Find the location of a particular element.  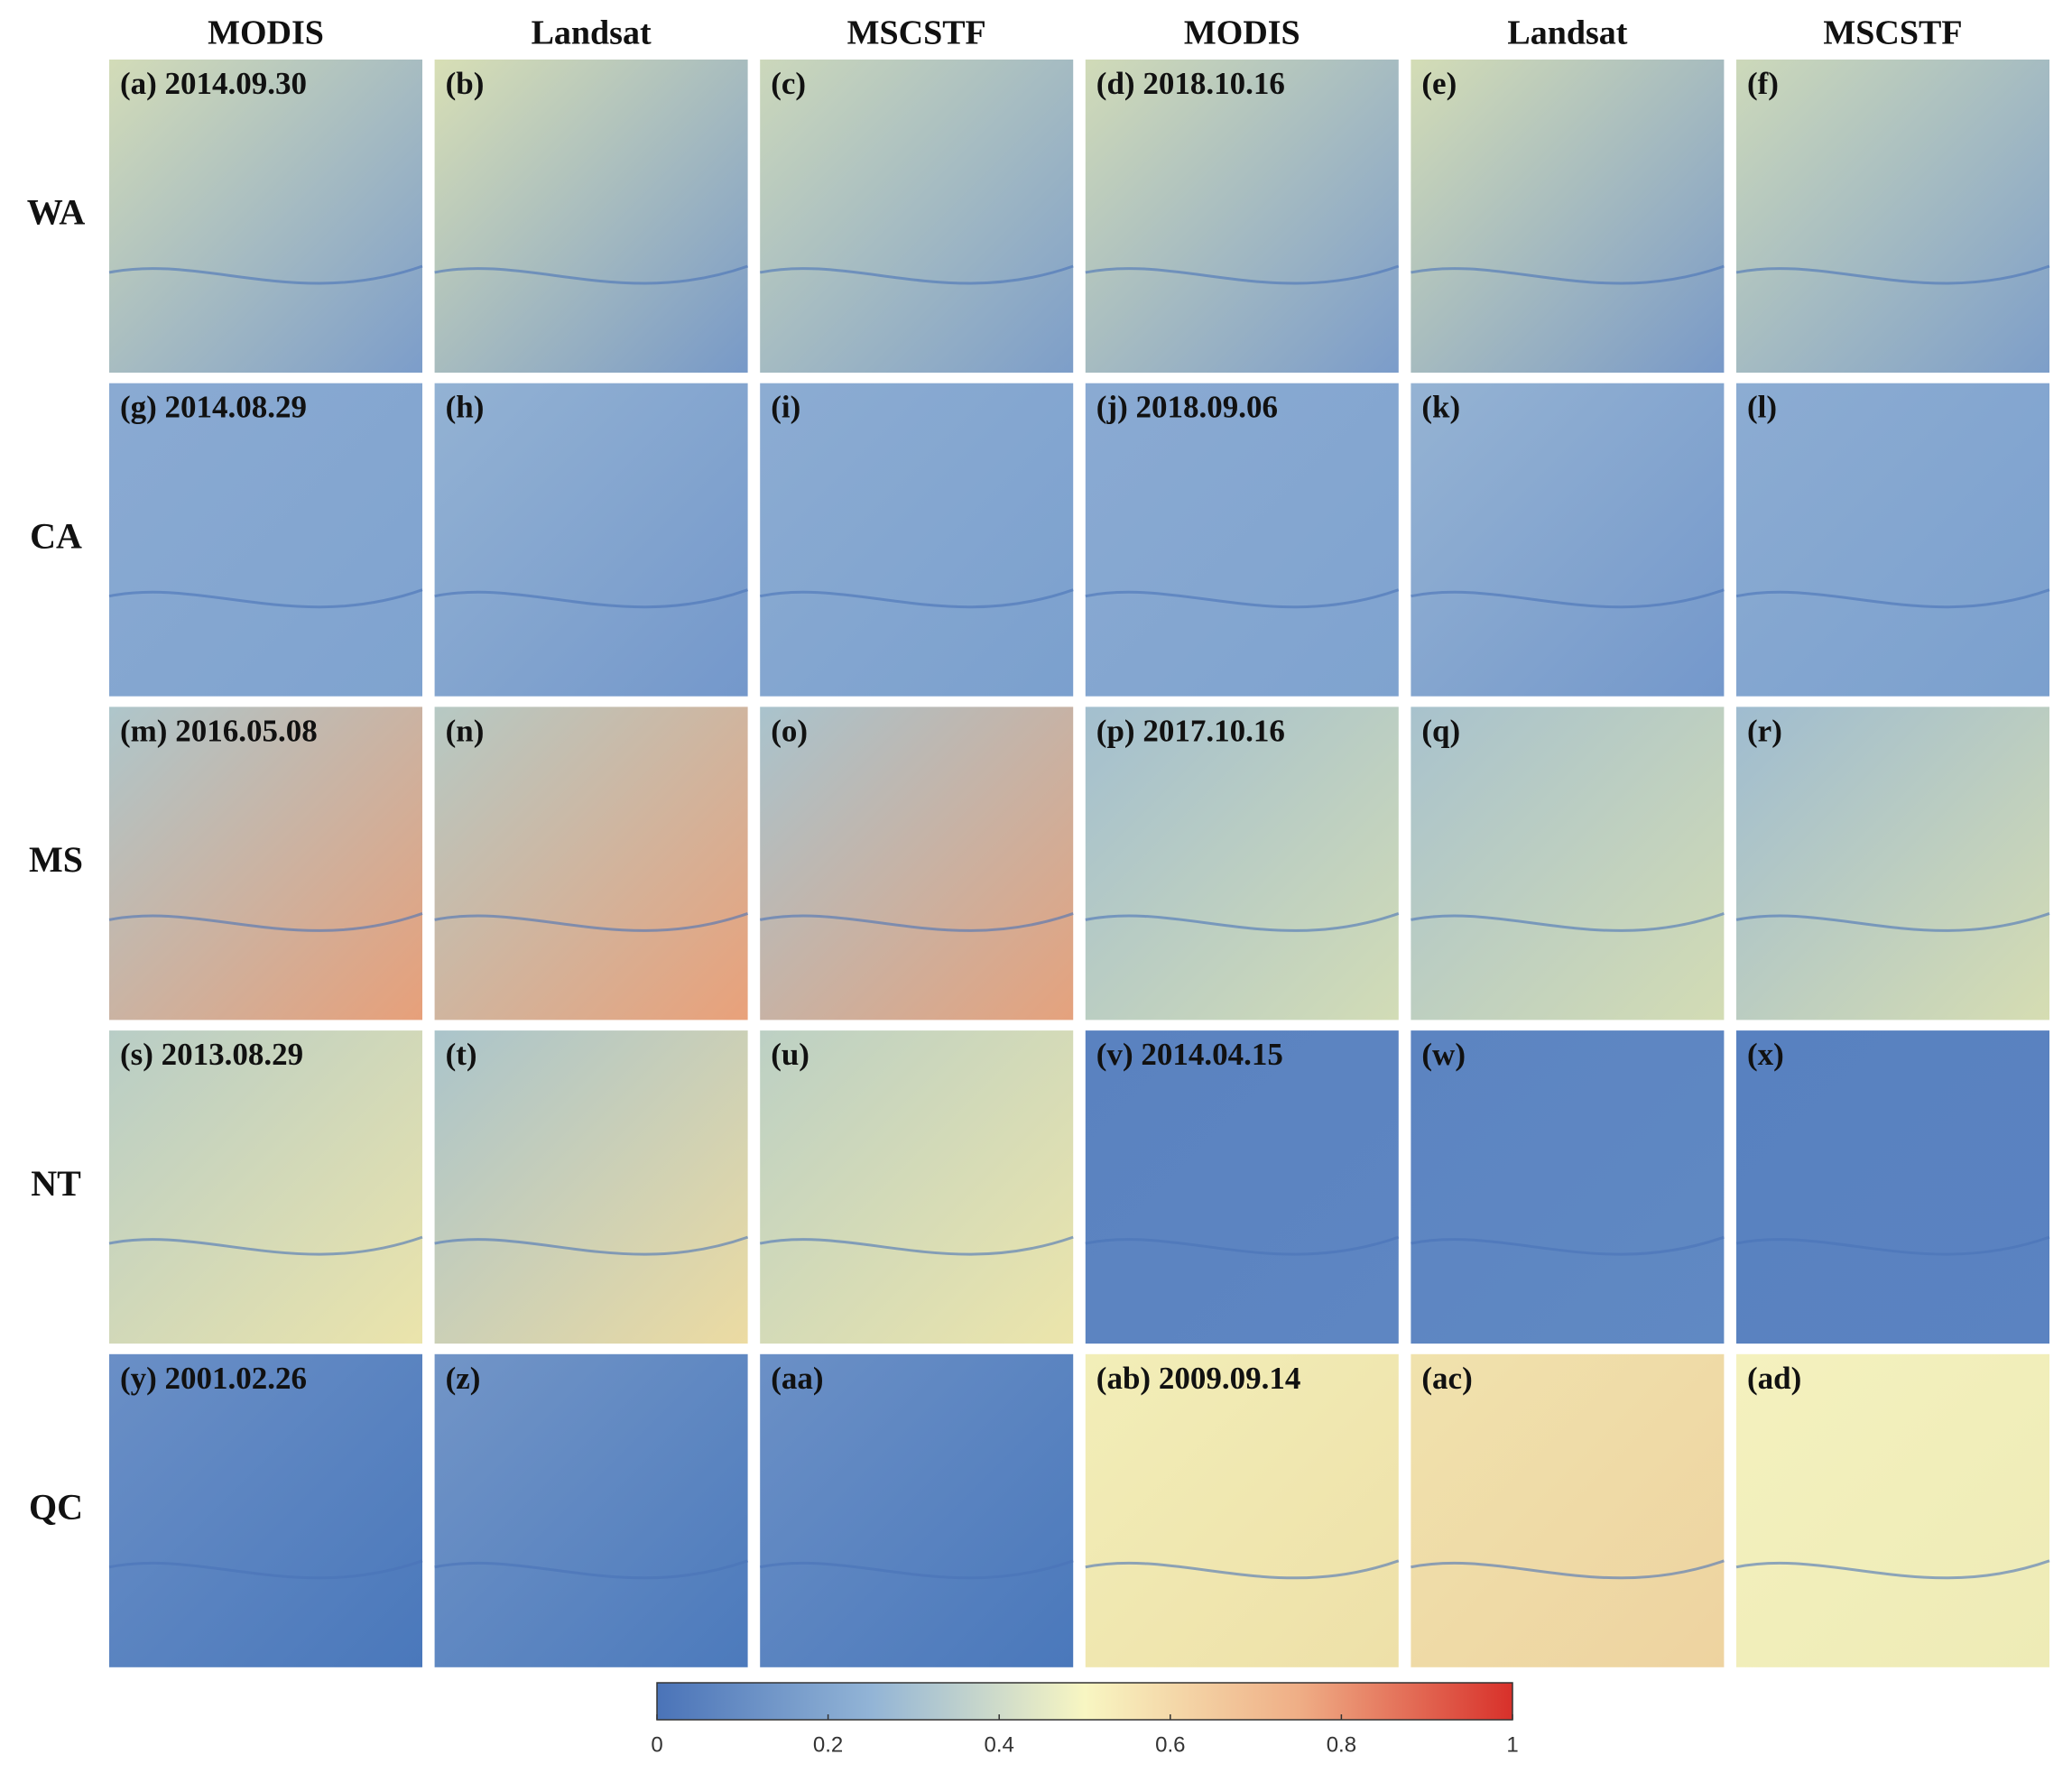

panel-label: (e) is located at coordinates (1439, 83).